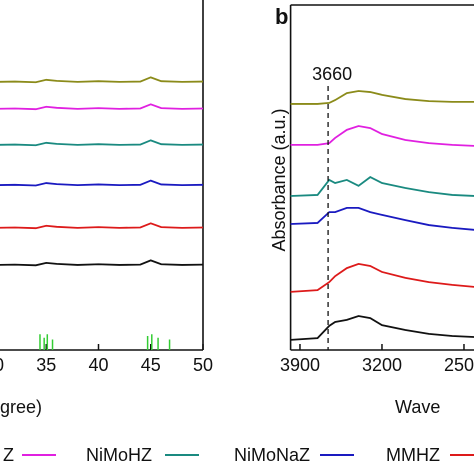 The width and height of the screenshot is (474, 474). I want to click on x-tick-label: 3200, so click(382, 365).